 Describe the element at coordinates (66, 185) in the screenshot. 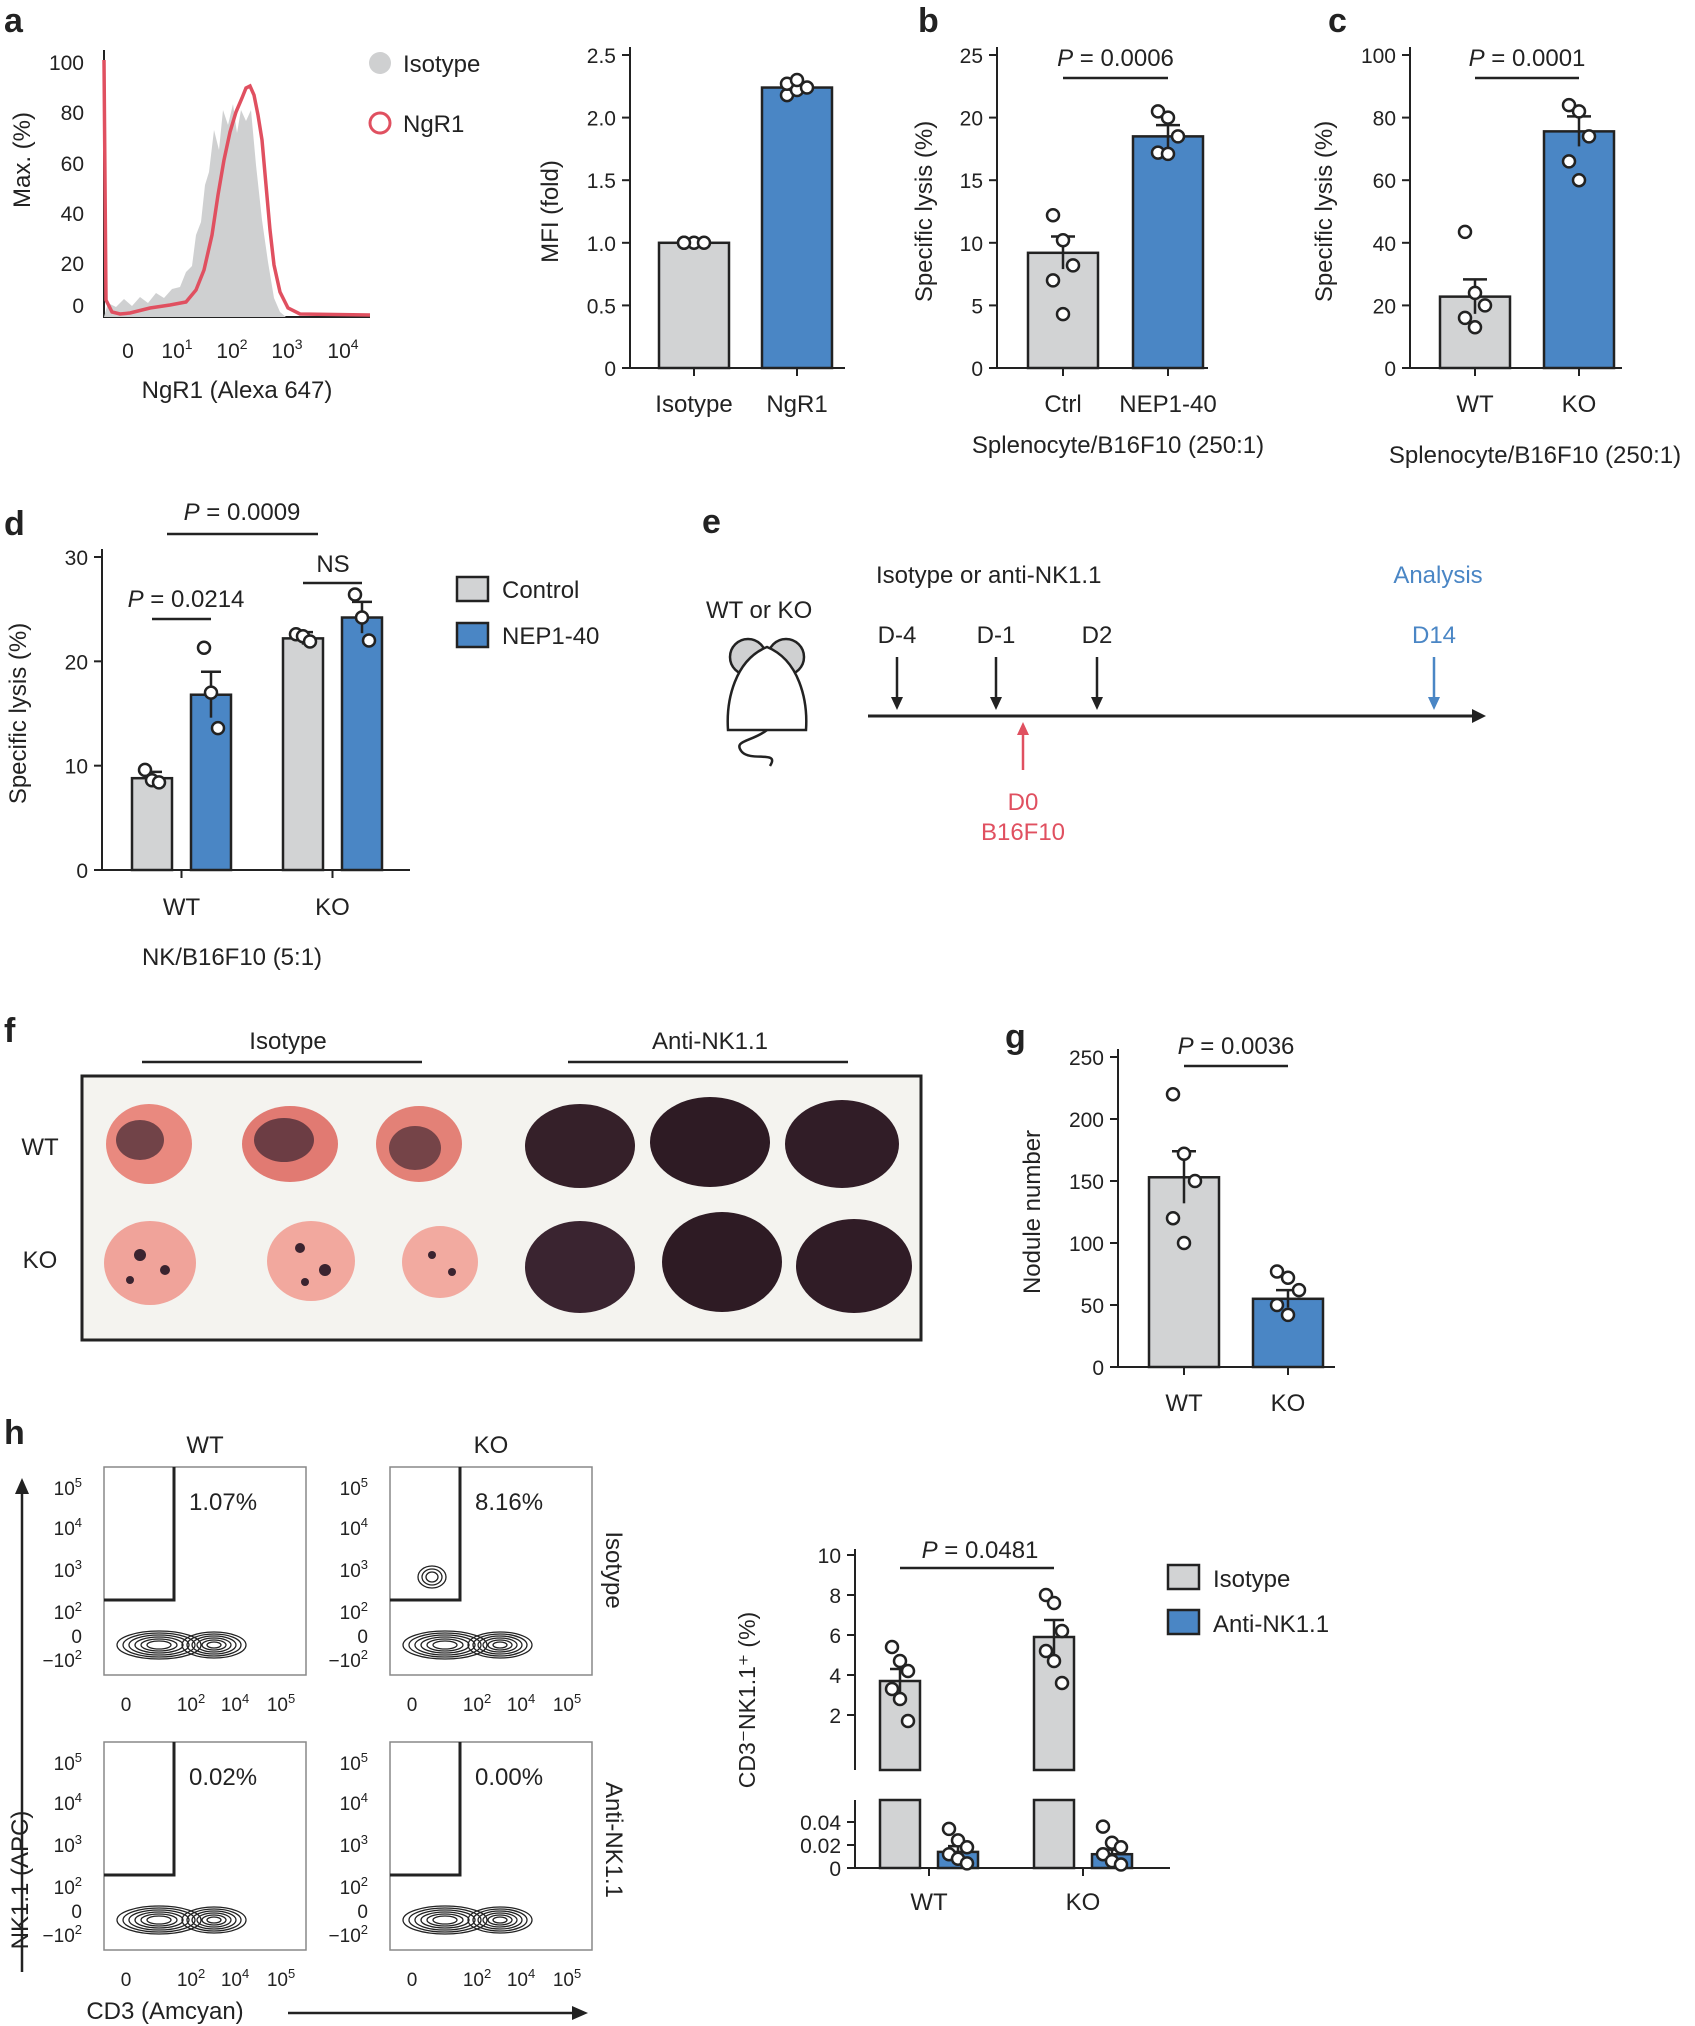

I see `hist-yticks: 100 80 60 40 20 0` at that location.